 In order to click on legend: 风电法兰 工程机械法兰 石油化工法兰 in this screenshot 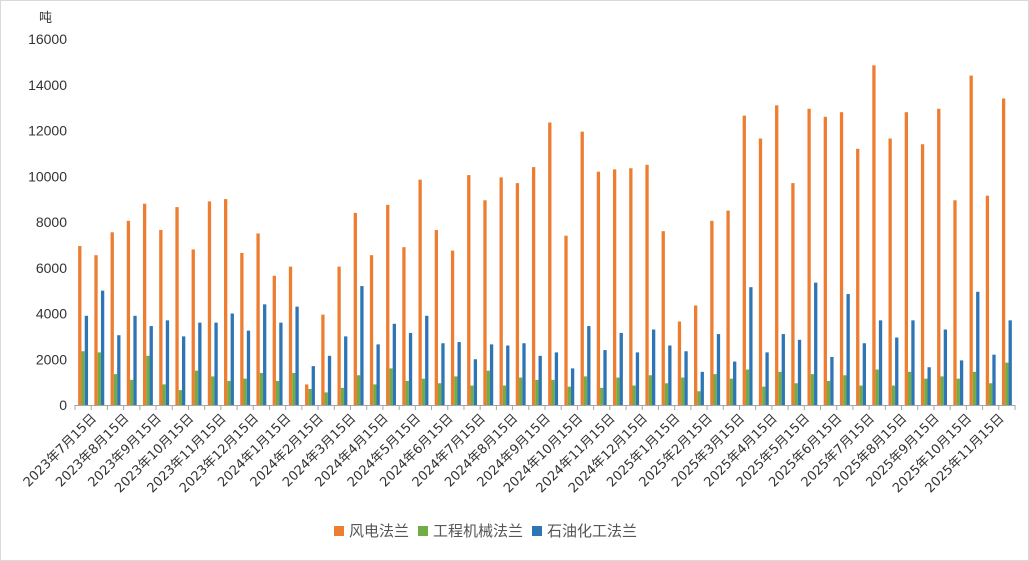, I will do `click(485, 531)`.